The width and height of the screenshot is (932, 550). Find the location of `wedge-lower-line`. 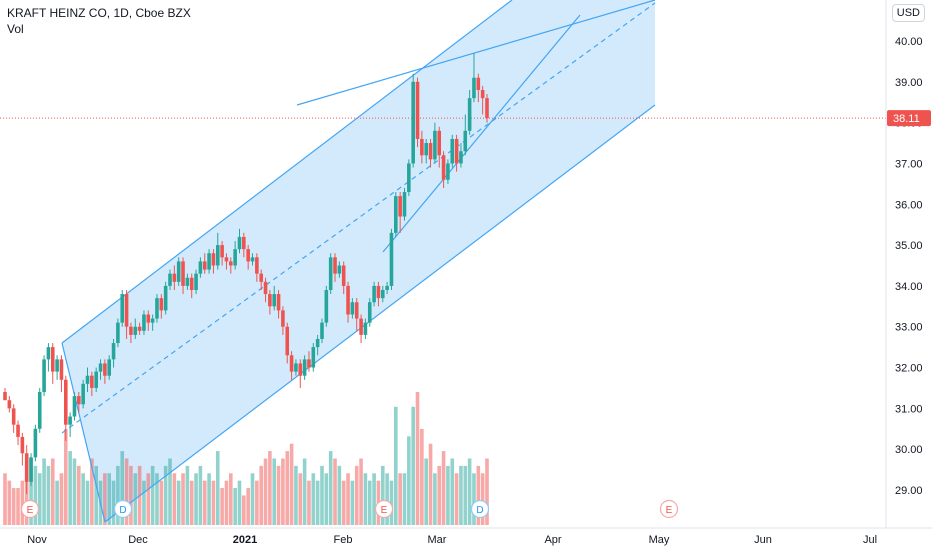

wedge-lower-line is located at coordinates (481, 133).